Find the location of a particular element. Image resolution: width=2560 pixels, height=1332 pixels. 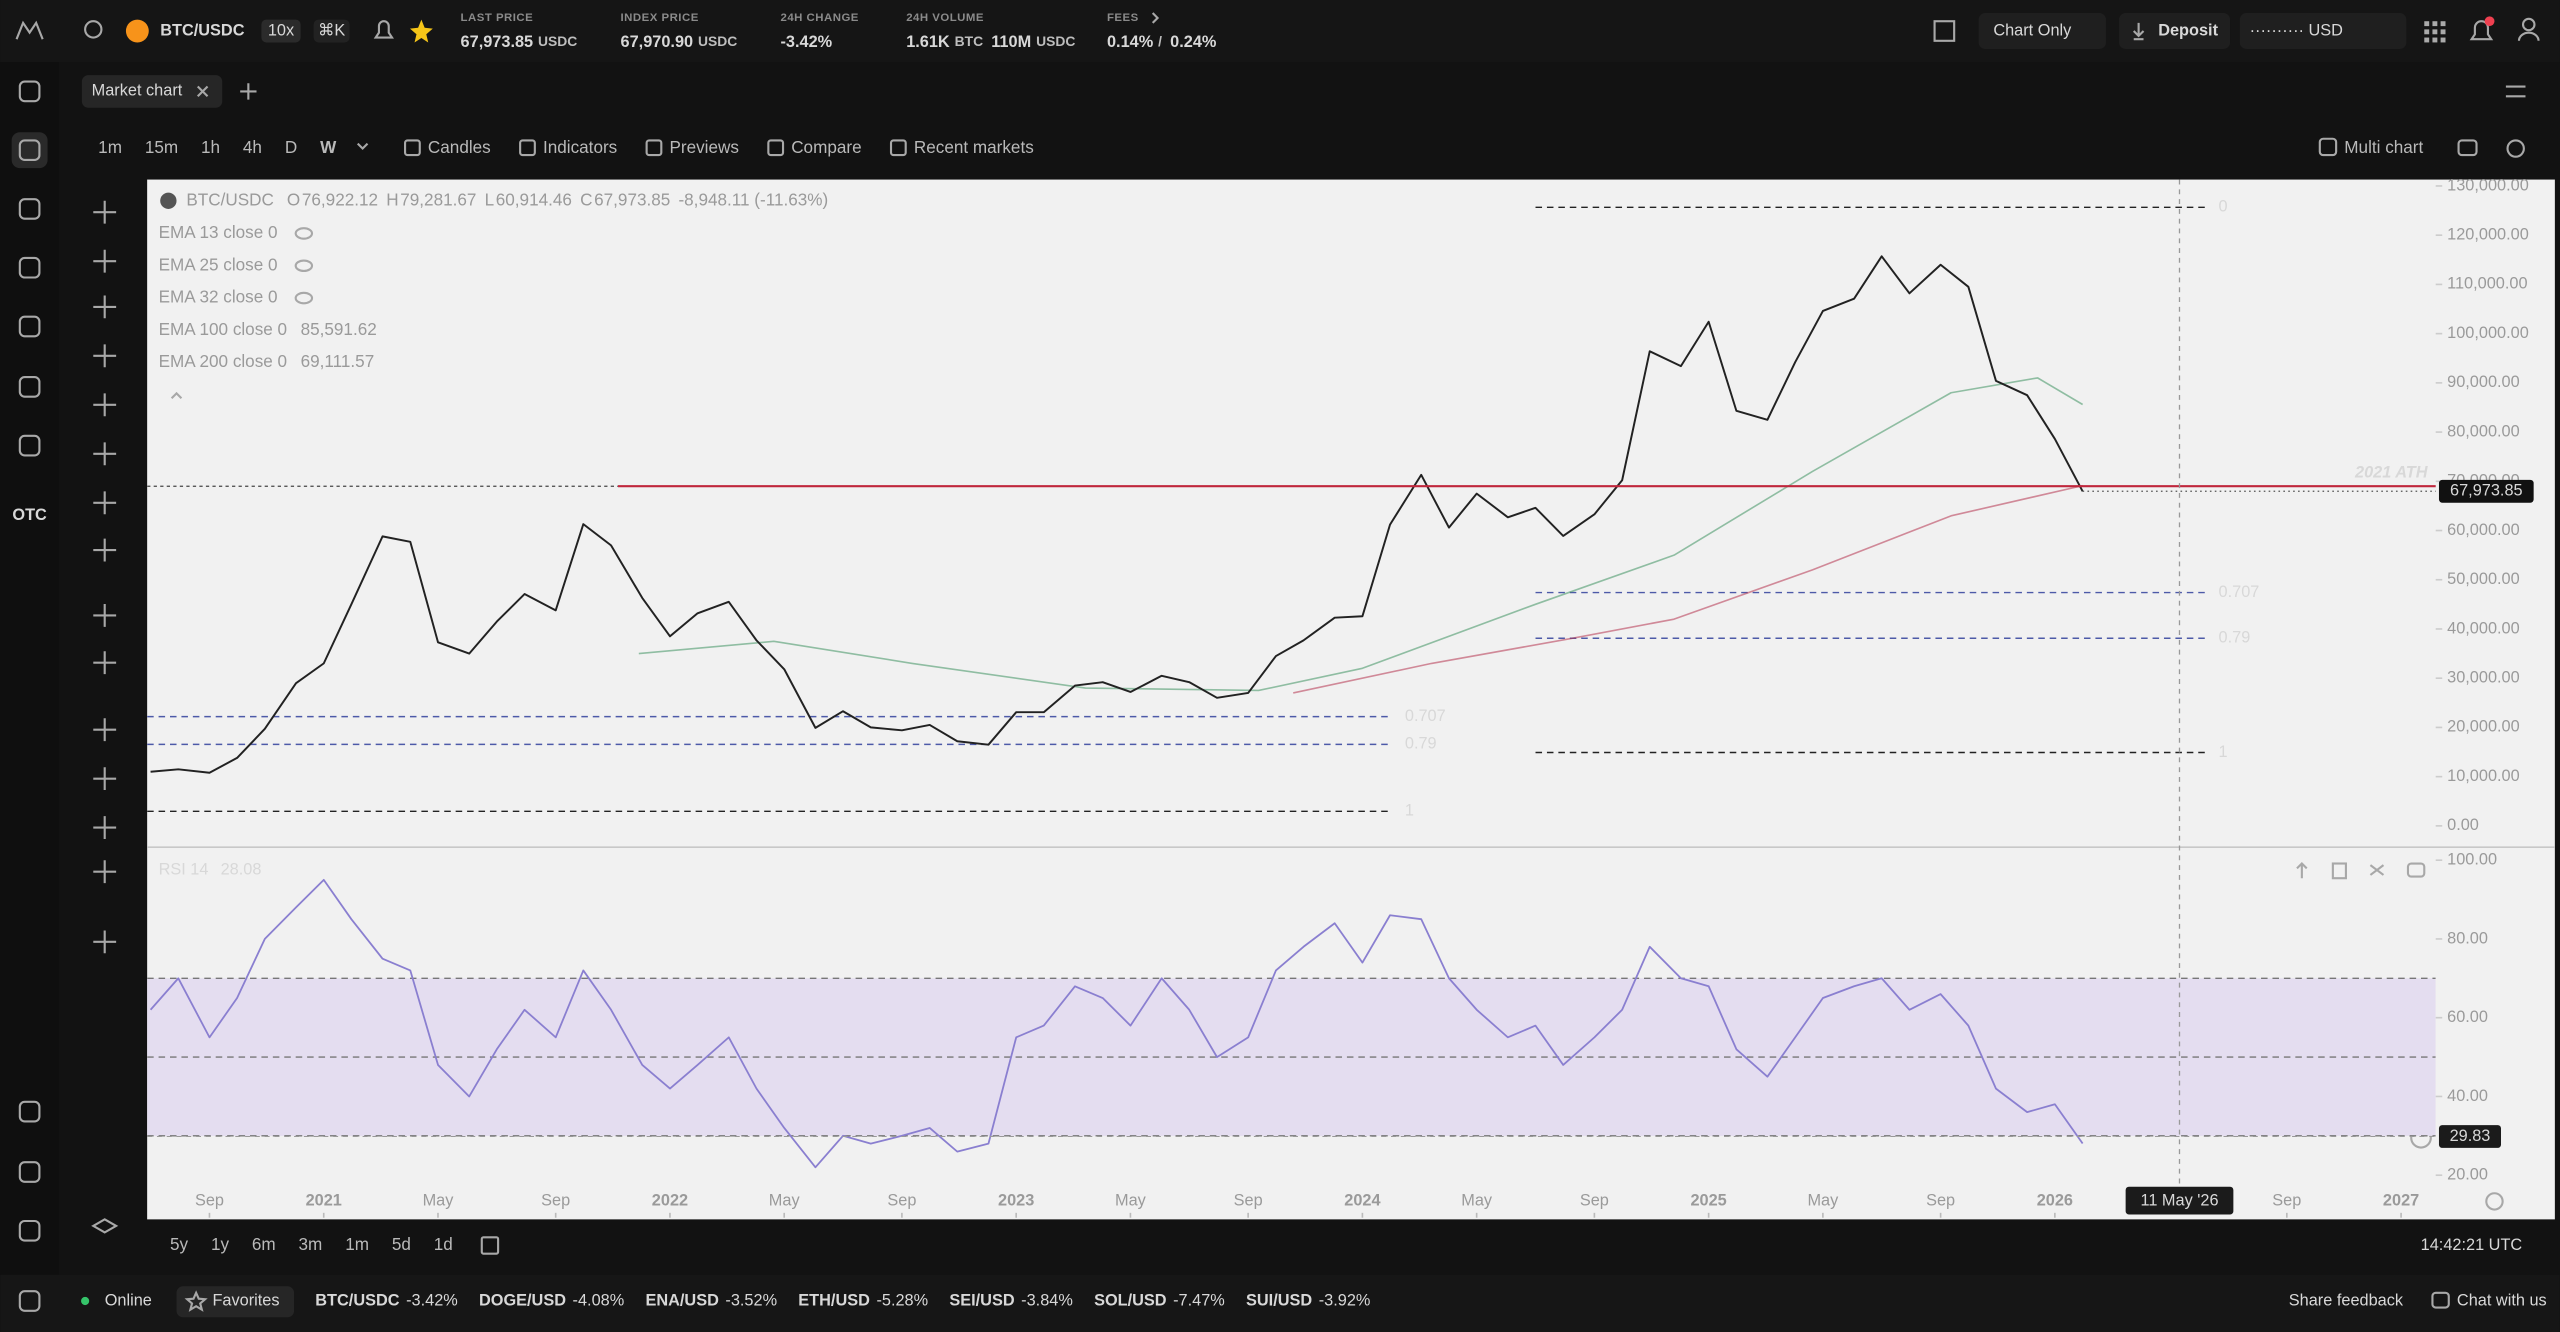

timeframe: 1m is located at coordinates (110, 147).